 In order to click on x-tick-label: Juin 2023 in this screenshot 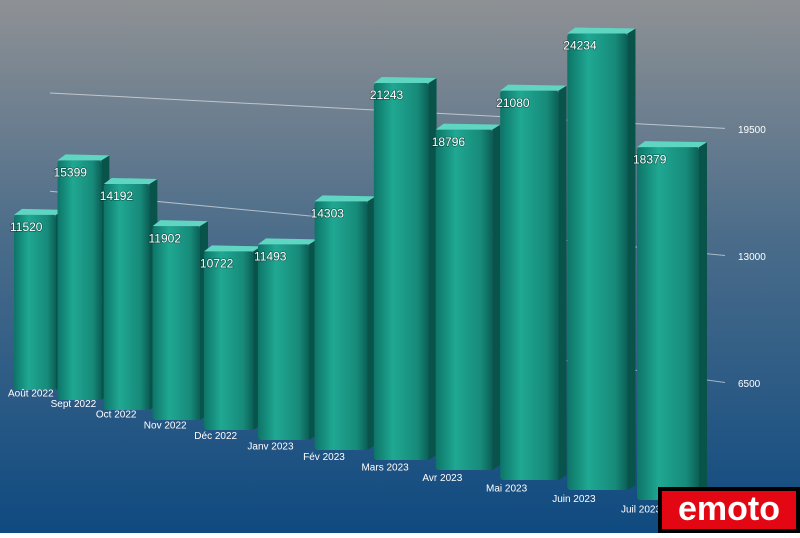, I will do `click(574, 499)`.